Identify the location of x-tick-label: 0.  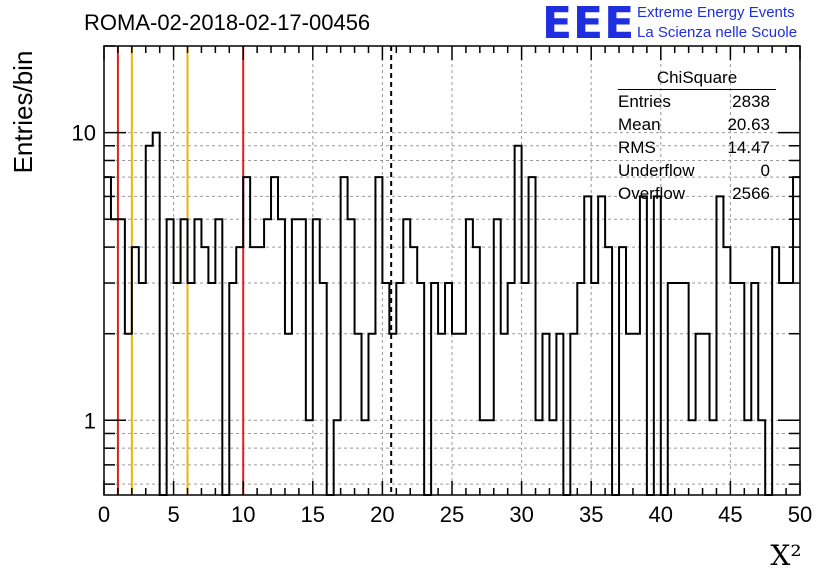
(104, 514).